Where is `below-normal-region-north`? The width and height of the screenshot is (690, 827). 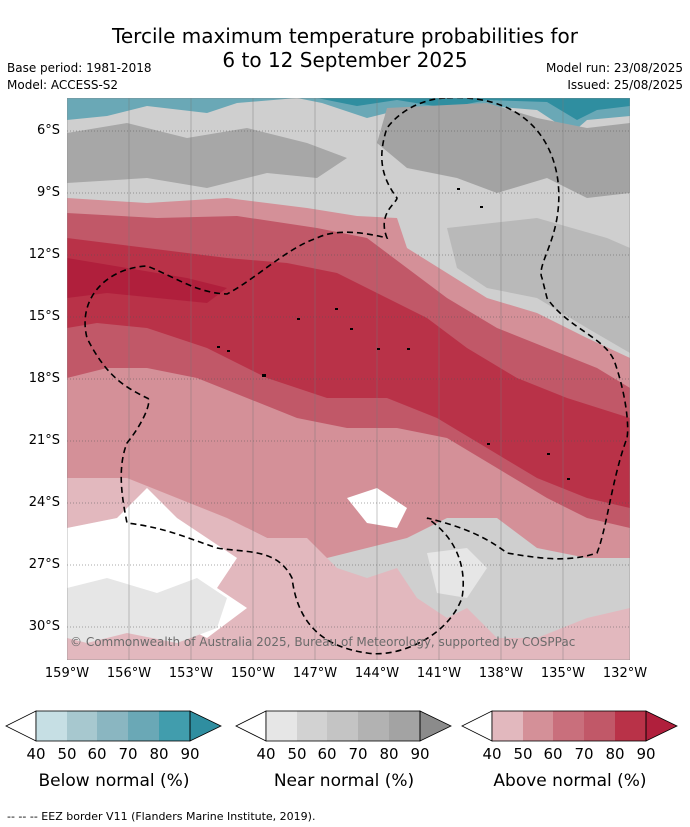 below-normal-region-north is located at coordinates (348, 115).